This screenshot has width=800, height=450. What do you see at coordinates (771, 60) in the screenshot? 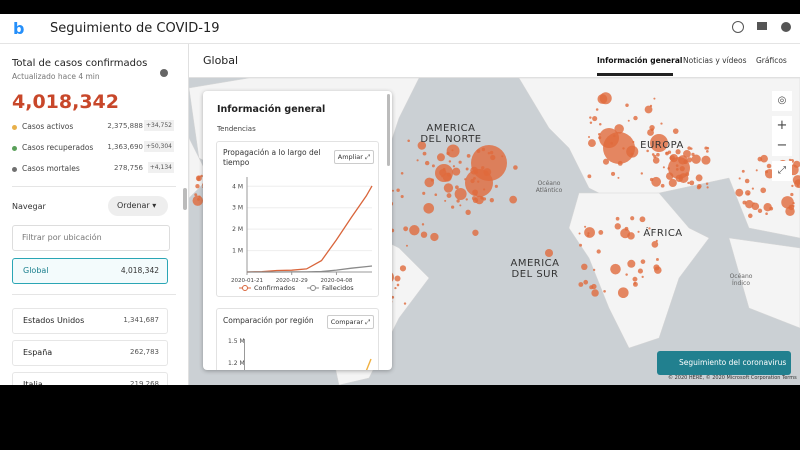
I see `tab: Gráficos` at bounding box center [771, 60].